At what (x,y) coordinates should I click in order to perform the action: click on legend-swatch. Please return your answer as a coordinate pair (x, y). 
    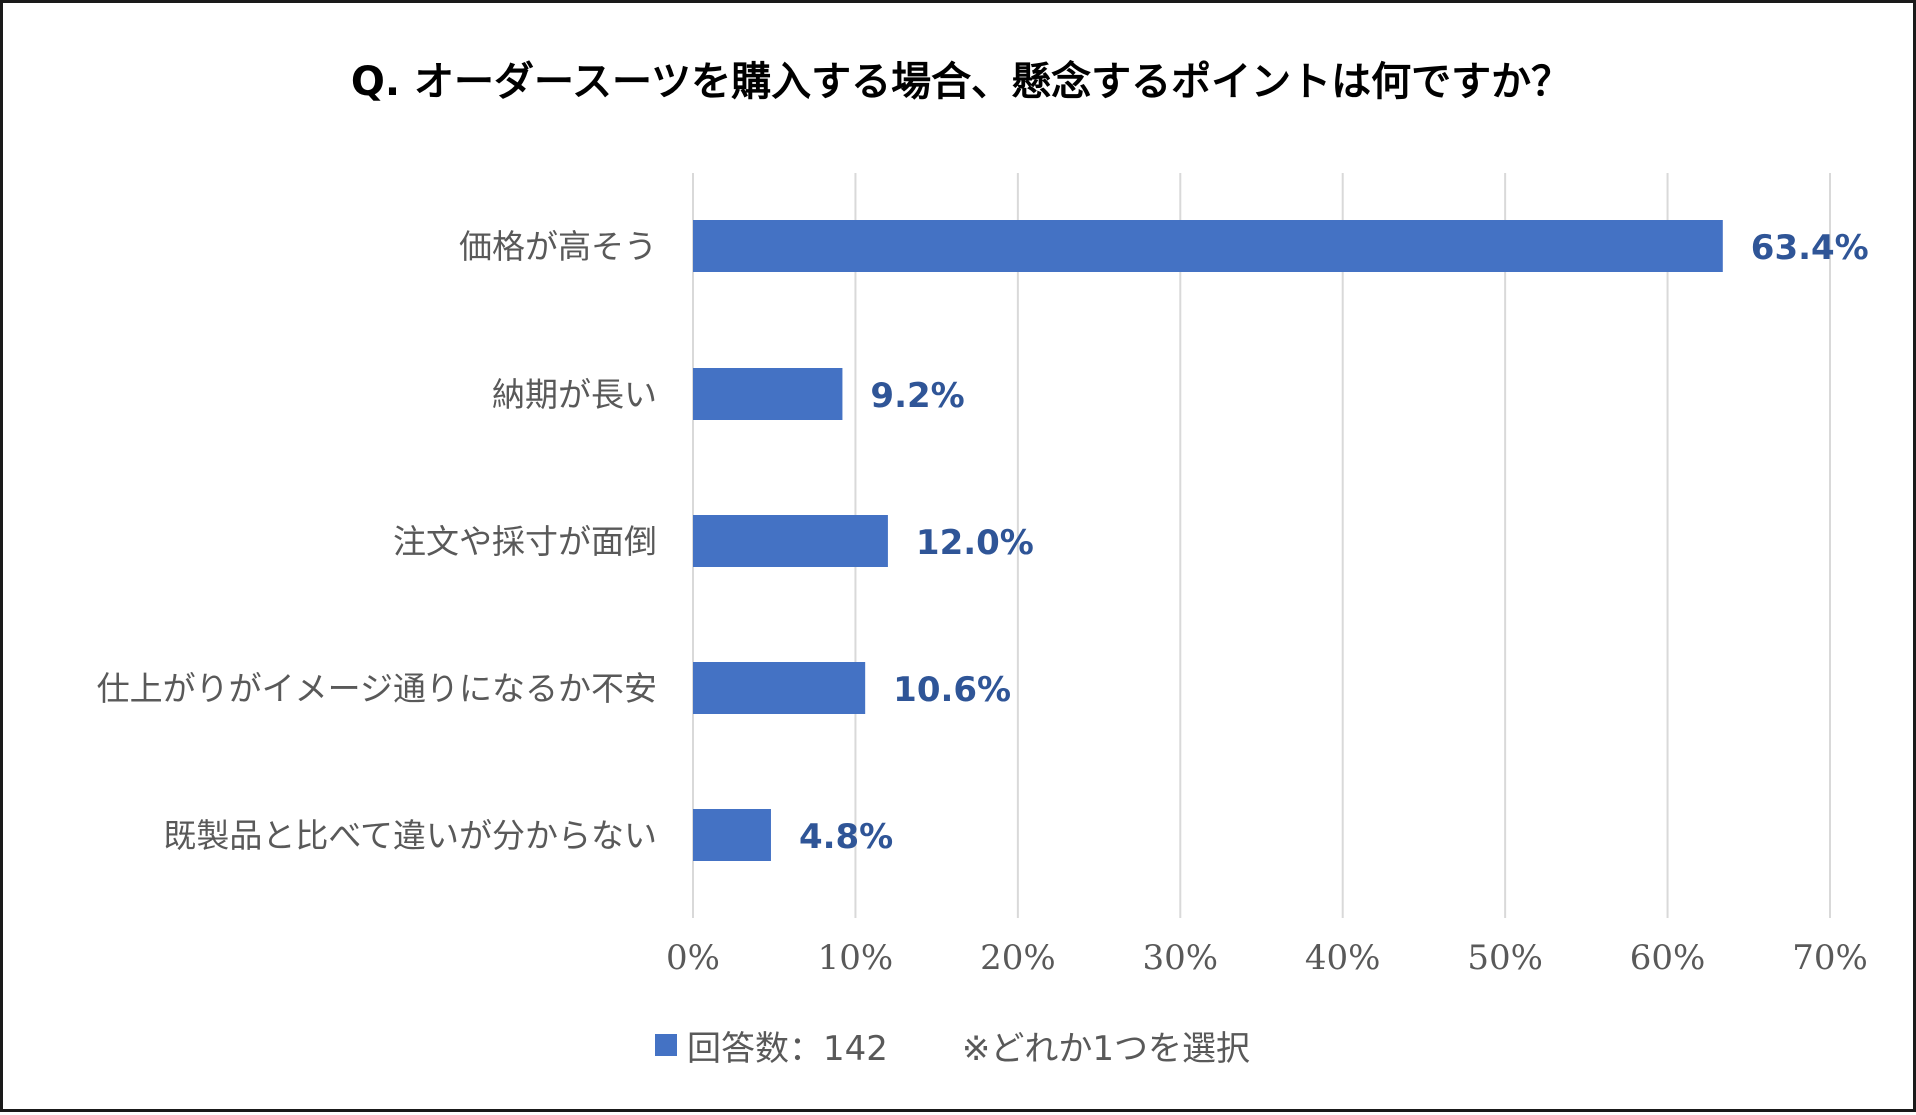
    Looking at the image, I should click on (666, 1045).